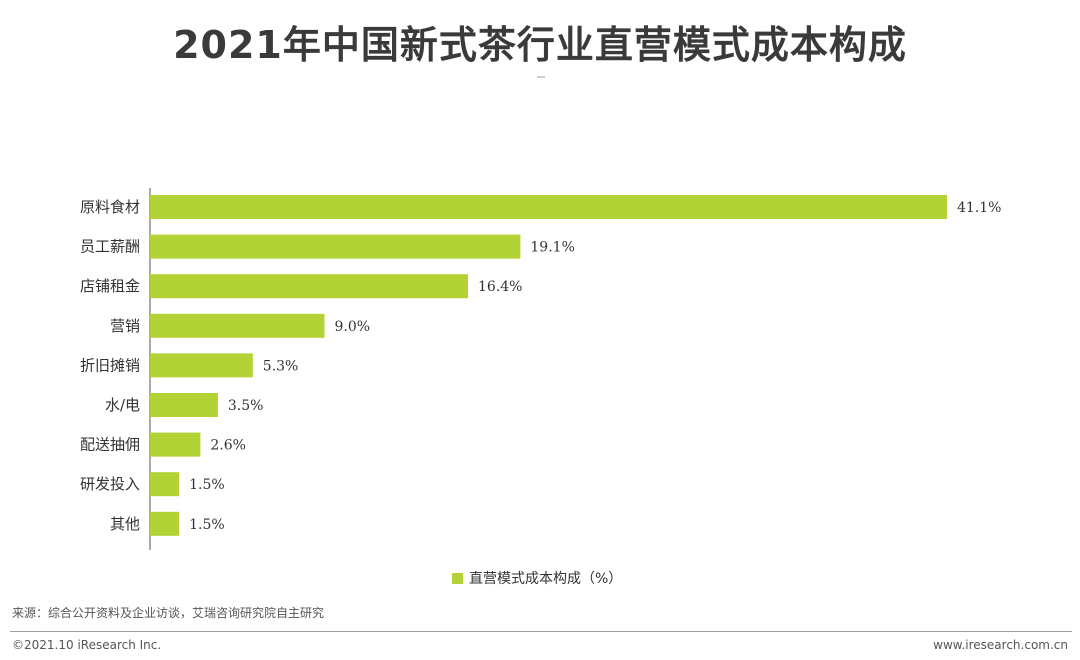 This screenshot has width=1080, height=660. I want to click on category-label: 水/电, so click(122, 405).